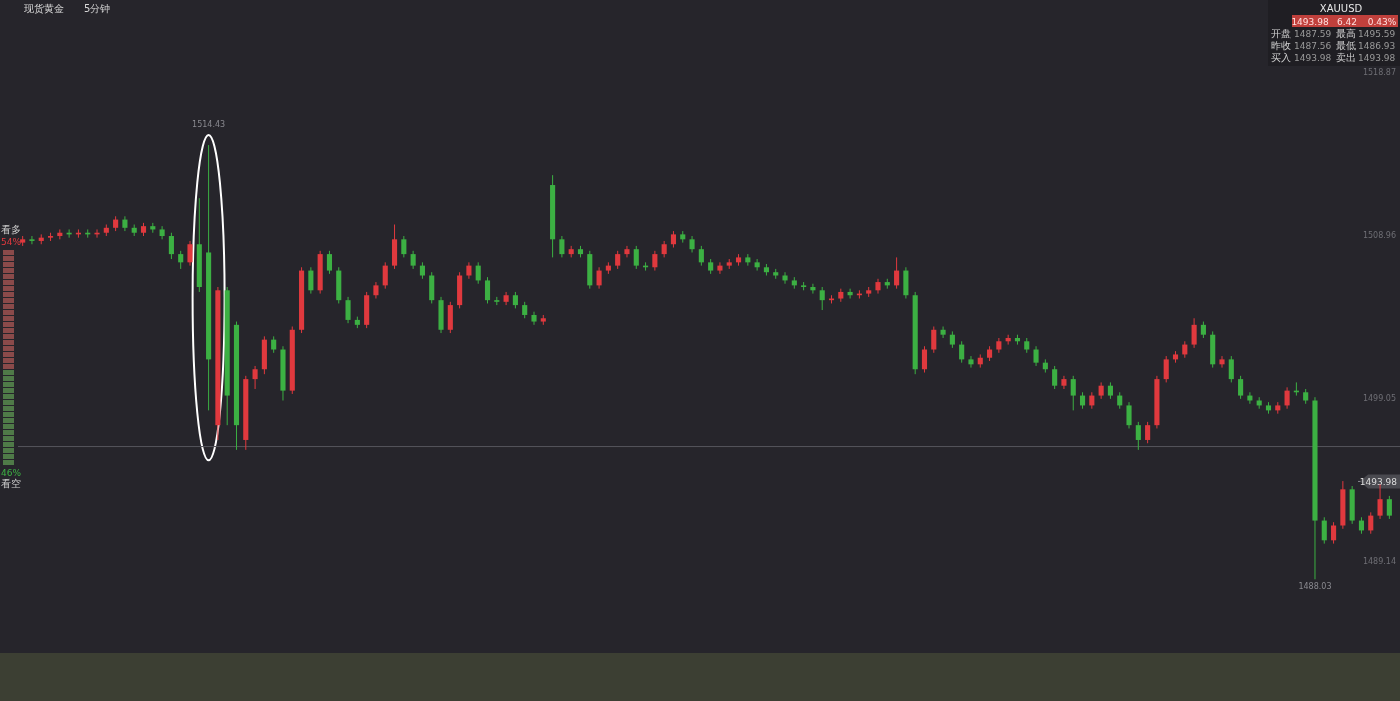 This screenshot has width=1400, height=701. Describe the element at coordinates (1382, 22) in the screenshot. I see `annotation: 0.43%` at that location.